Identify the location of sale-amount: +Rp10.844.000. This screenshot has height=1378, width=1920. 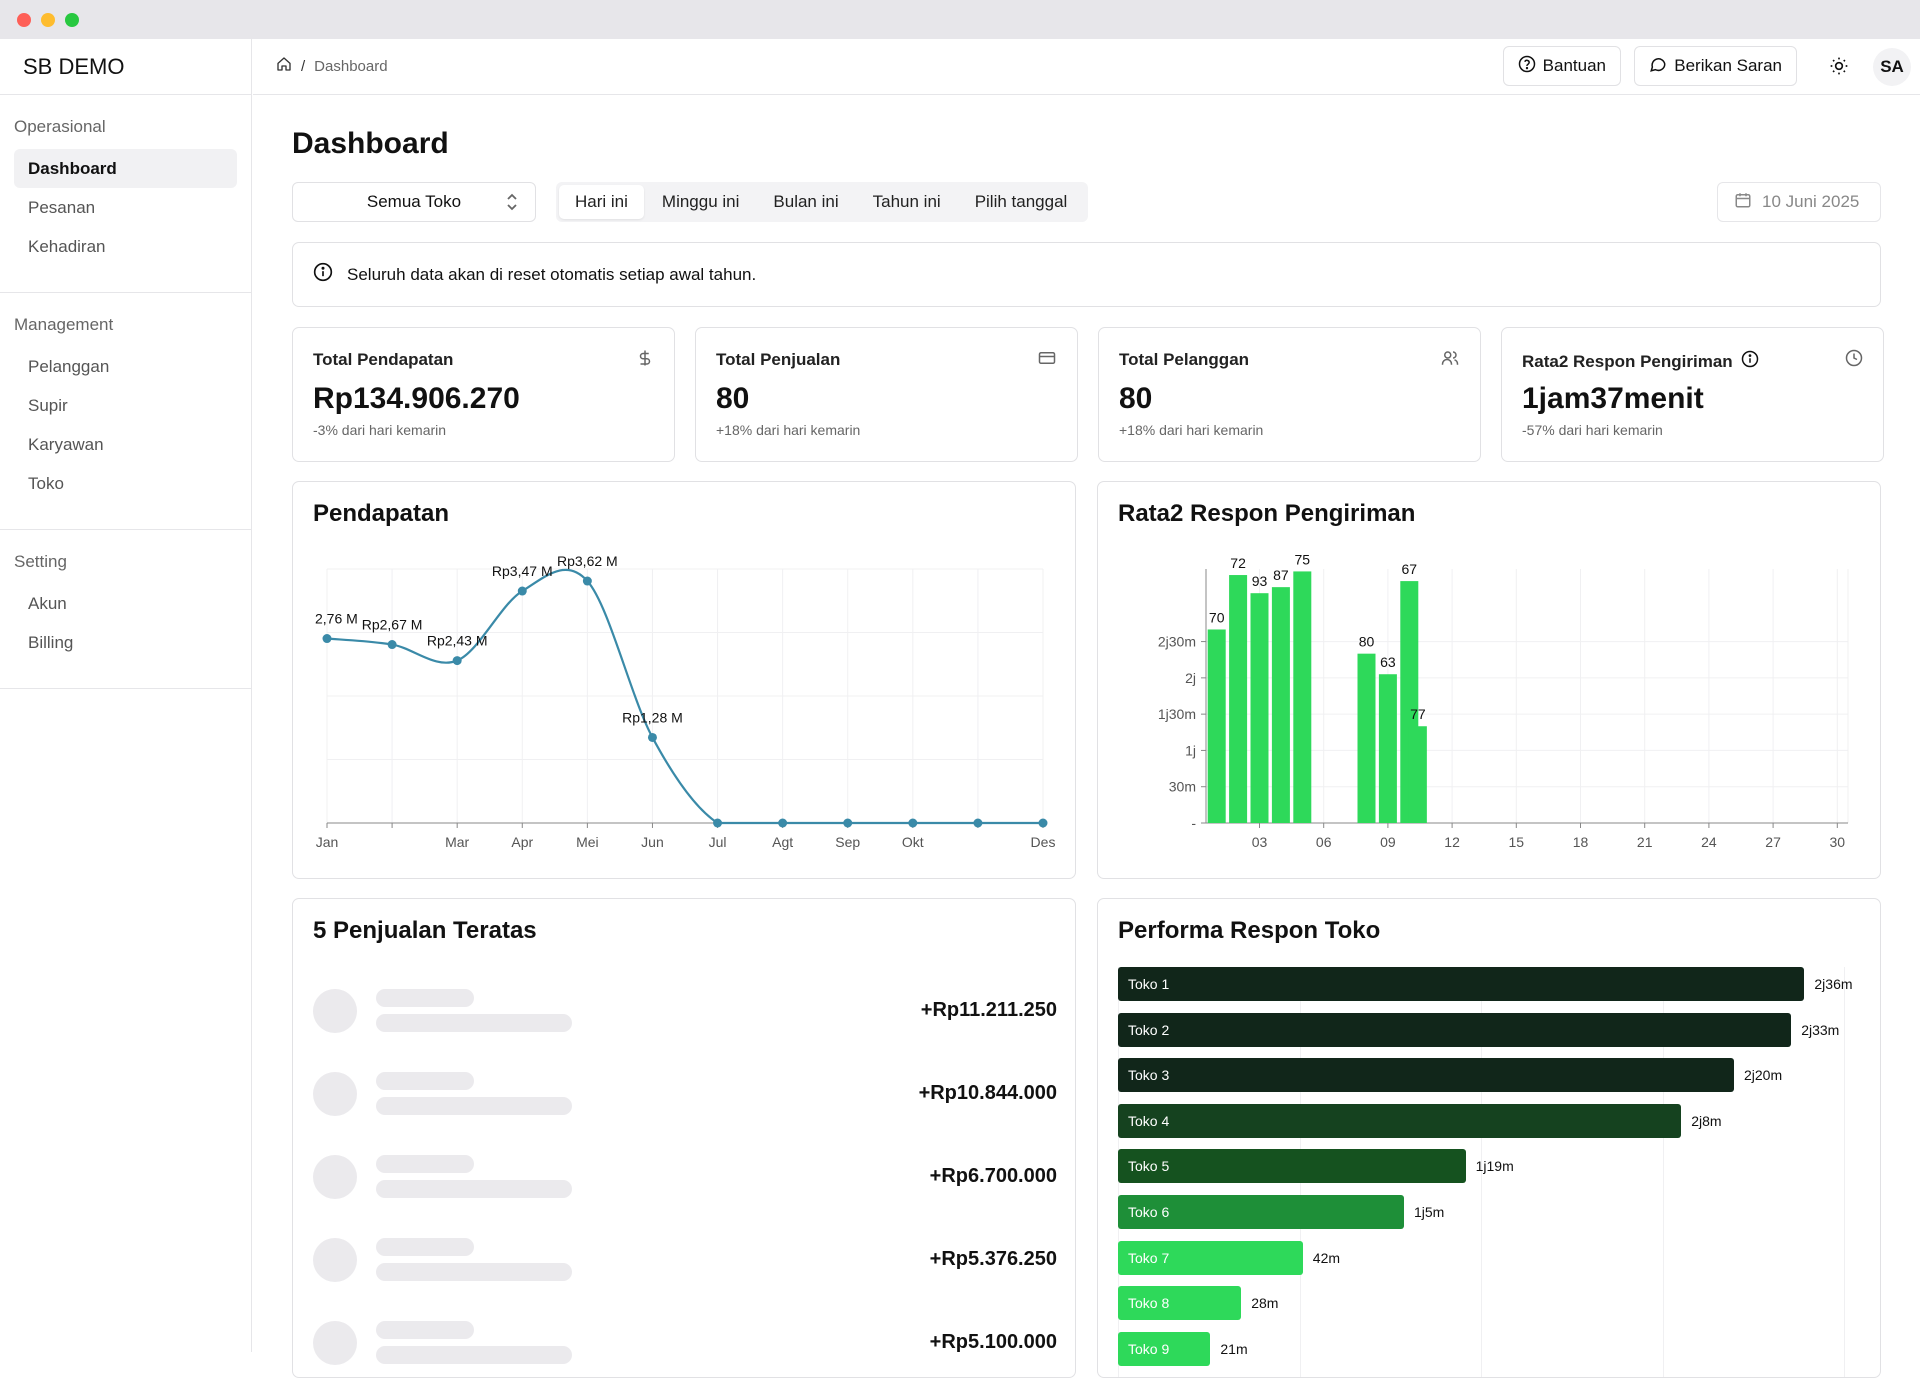
(987, 1093).